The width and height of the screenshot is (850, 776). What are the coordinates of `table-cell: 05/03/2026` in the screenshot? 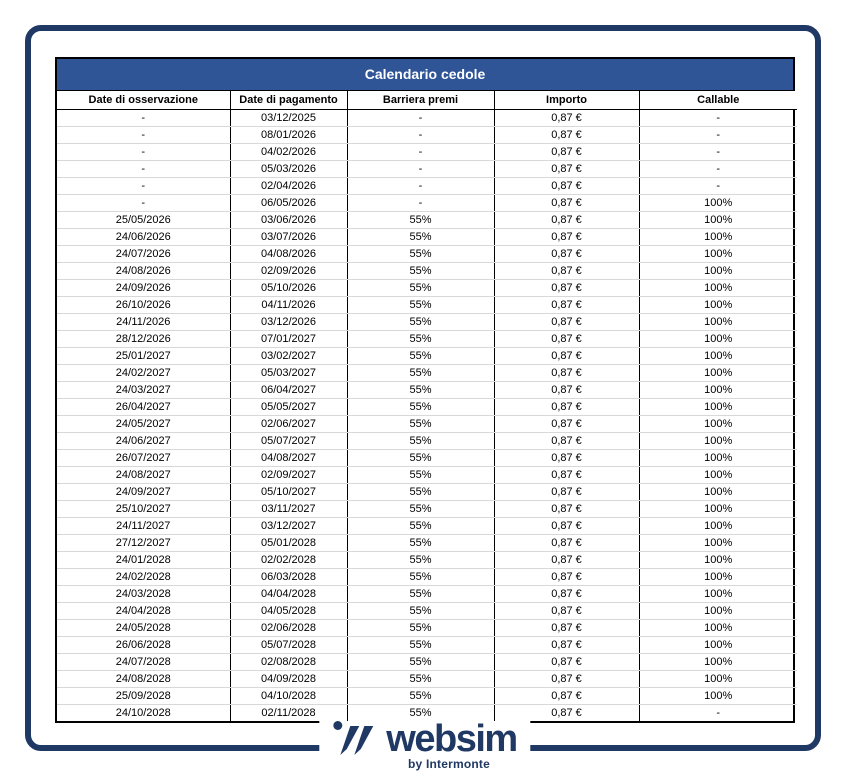 It's located at (289, 169).